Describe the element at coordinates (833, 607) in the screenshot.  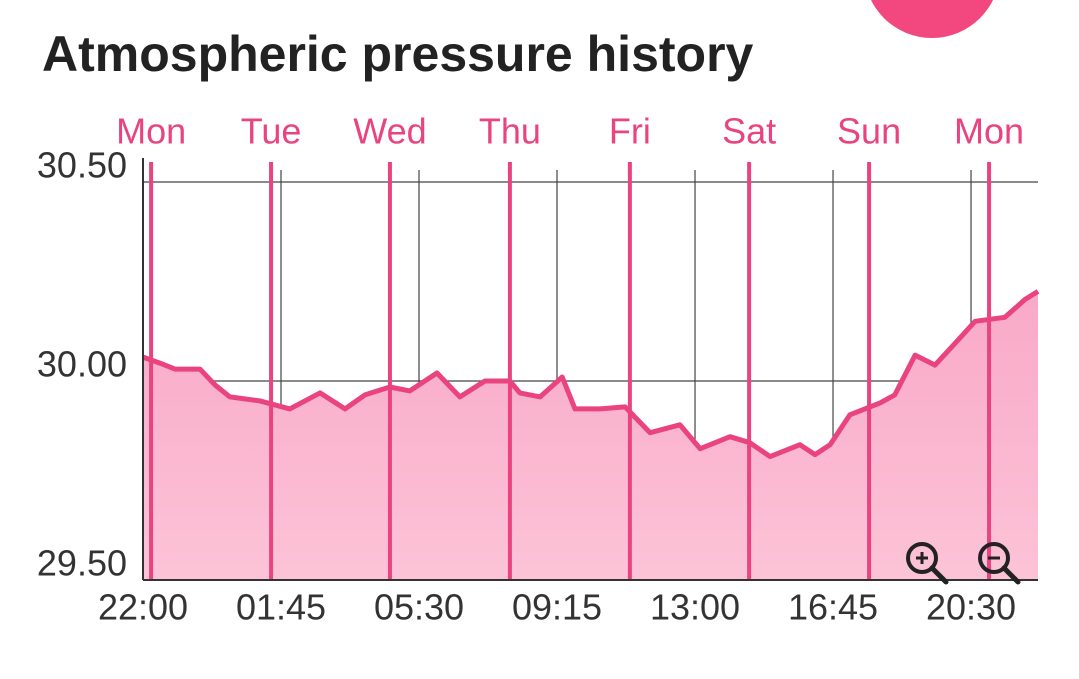
I see `x-tick-label: 16:45` at that location.